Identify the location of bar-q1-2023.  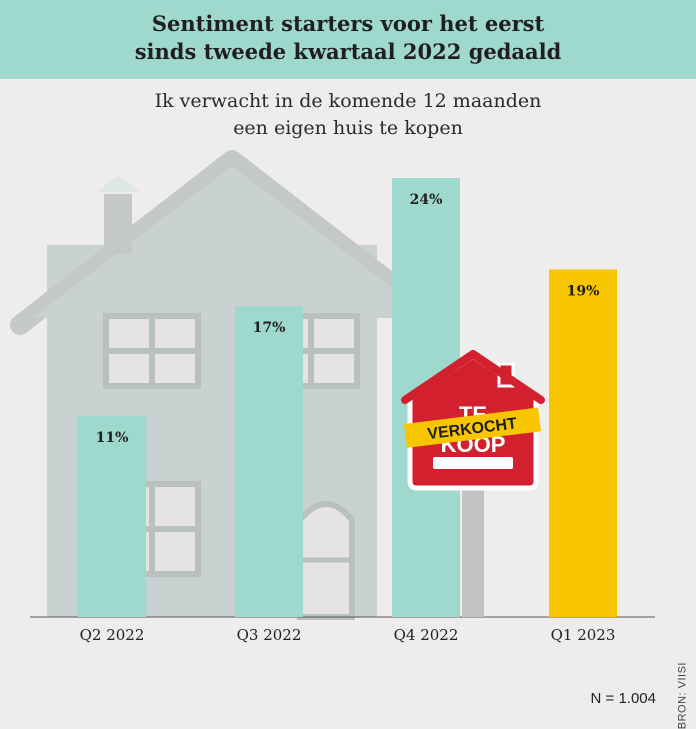
(583, 443).